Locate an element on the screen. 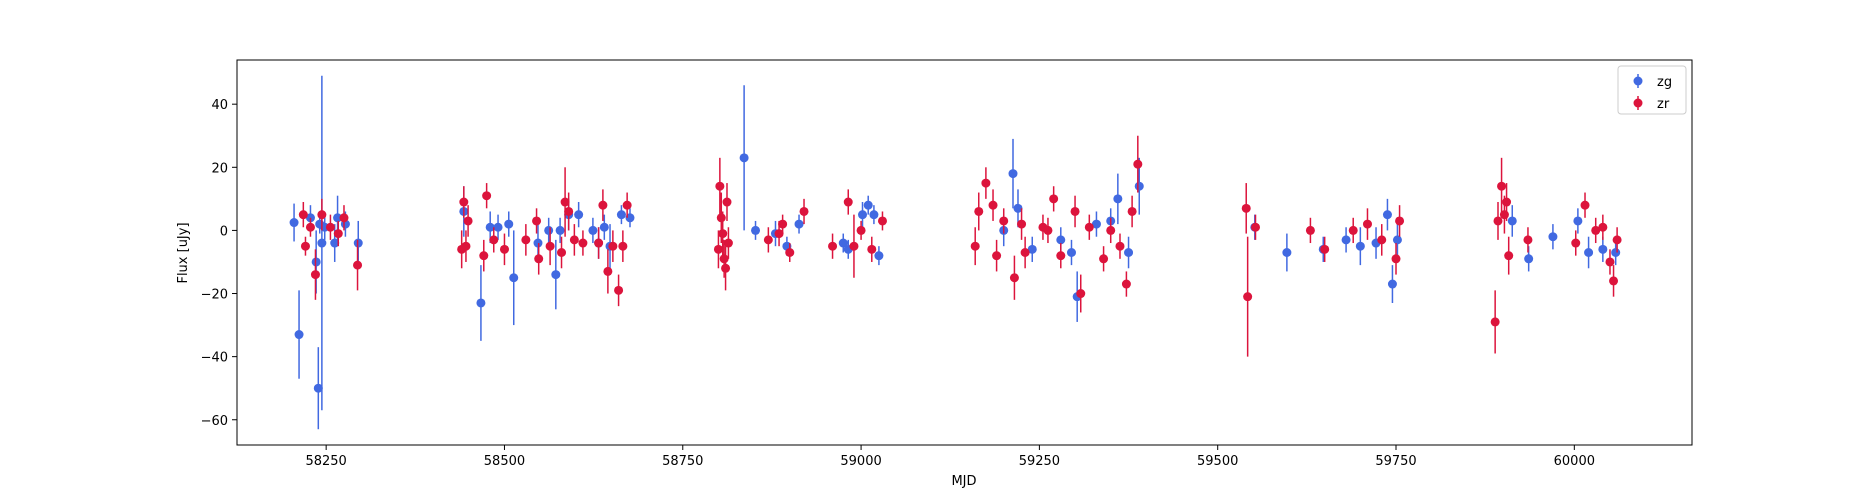 This screenshot has width=1875, height=500. y-tick-label: −40 is located at coordinates (214, 358).